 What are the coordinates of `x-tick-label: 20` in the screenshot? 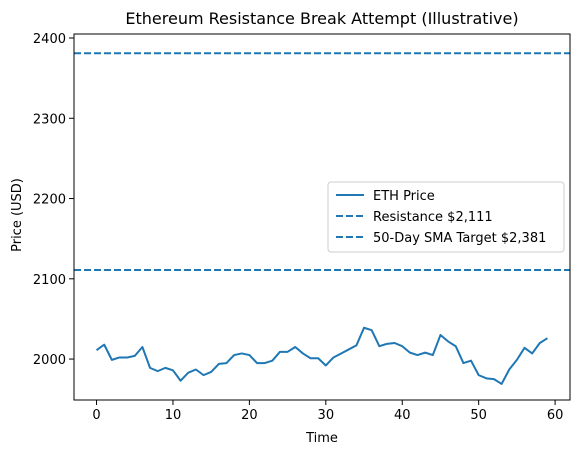 It's located at (249, 415).